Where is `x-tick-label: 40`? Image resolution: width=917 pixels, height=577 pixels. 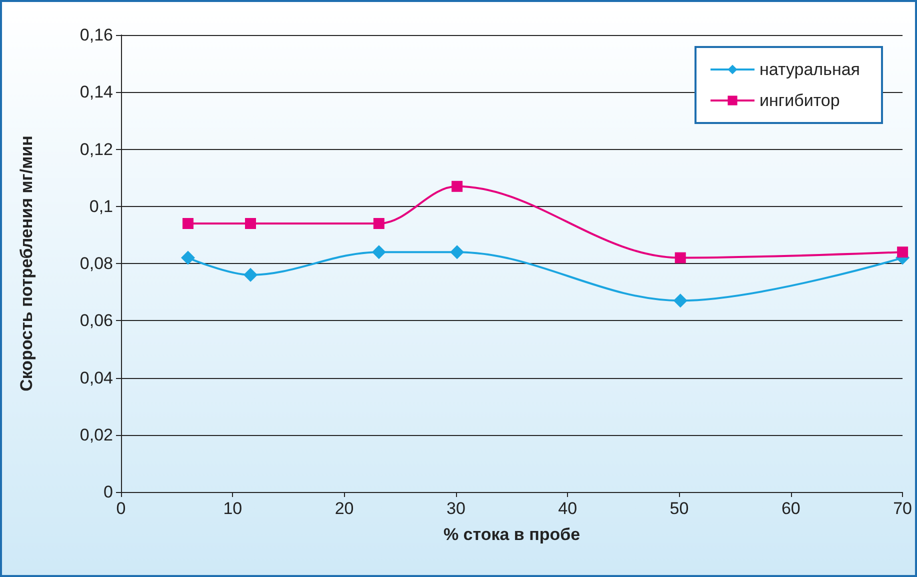
x-tick-label: 40 is located at coordinates (568, 508).